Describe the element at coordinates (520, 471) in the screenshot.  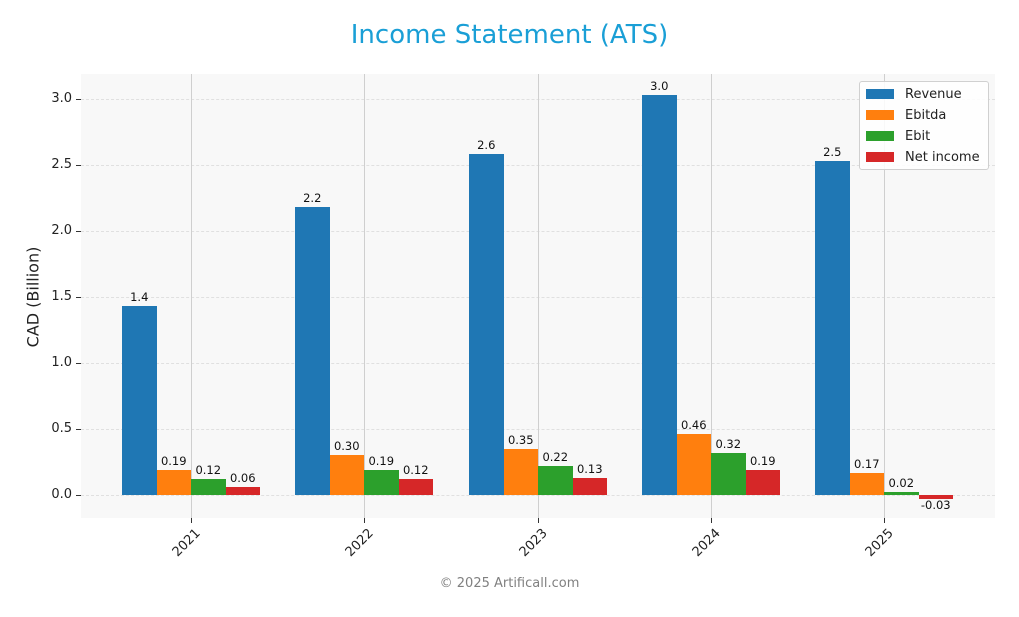
I see `bar-ebitda-2023` at that location.